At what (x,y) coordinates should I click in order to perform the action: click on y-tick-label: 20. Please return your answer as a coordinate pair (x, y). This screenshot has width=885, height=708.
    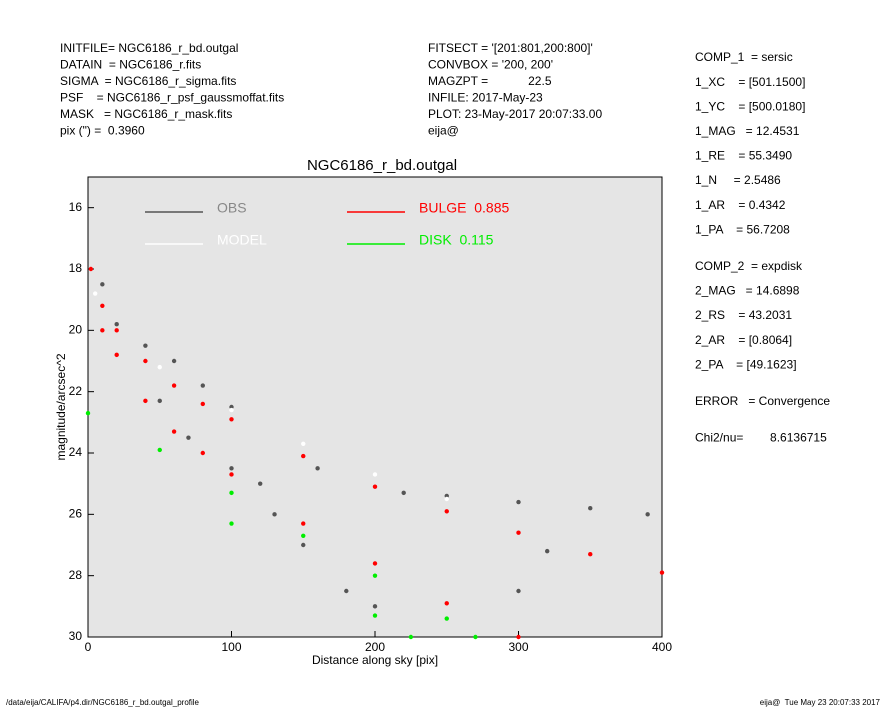
    Looking at the image, I should click on (76, 330).